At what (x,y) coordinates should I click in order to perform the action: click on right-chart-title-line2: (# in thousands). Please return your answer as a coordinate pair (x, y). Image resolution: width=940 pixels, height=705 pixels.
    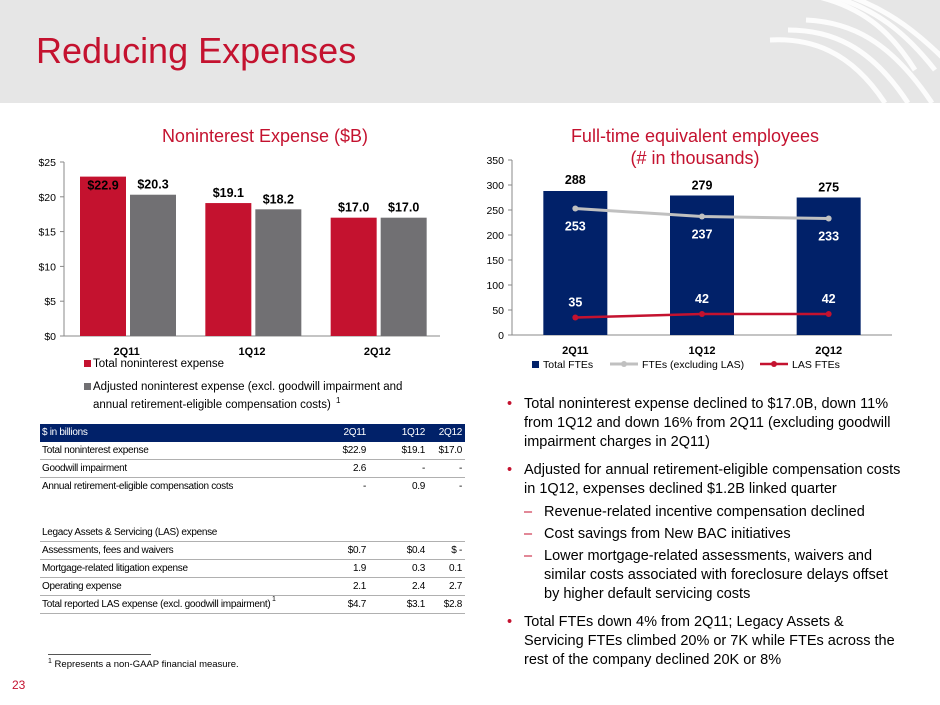
    Looking at the image, I should click on (695, 158).